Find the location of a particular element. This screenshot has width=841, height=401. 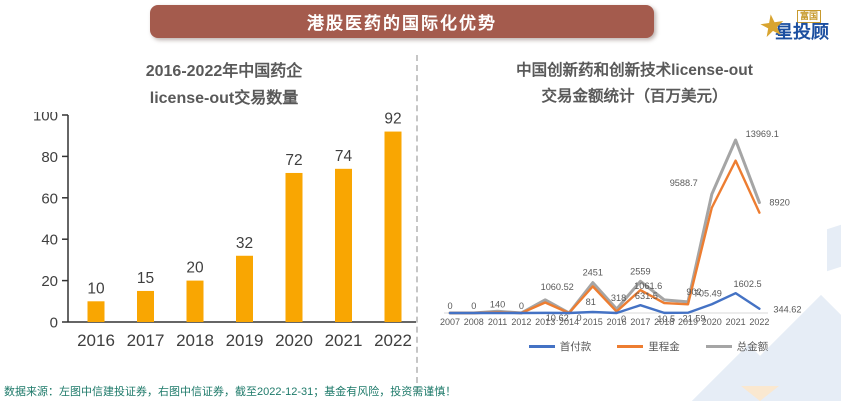

x-tick-label: 2014 is located at coordinates (569, 322).